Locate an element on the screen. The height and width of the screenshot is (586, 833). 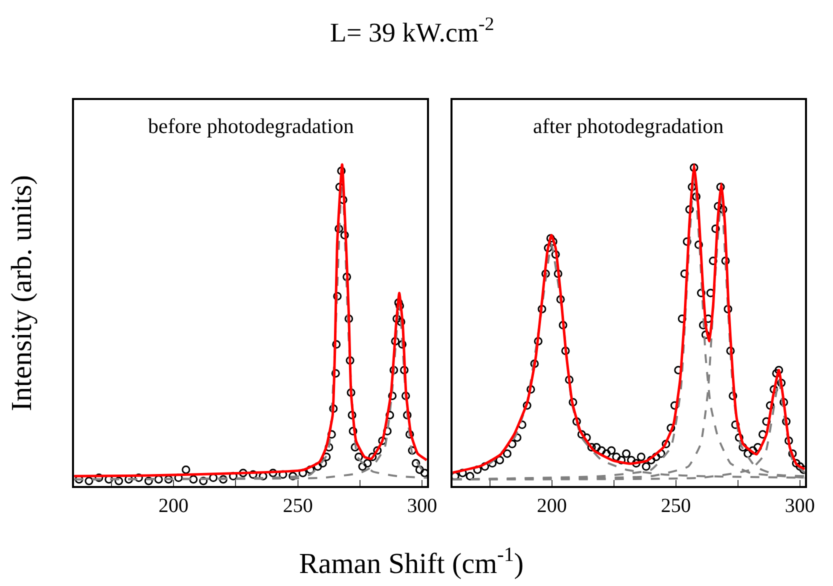
chart-title: L= 39 kW.cm$^{-2}$ is located at coordinates (412, 31).